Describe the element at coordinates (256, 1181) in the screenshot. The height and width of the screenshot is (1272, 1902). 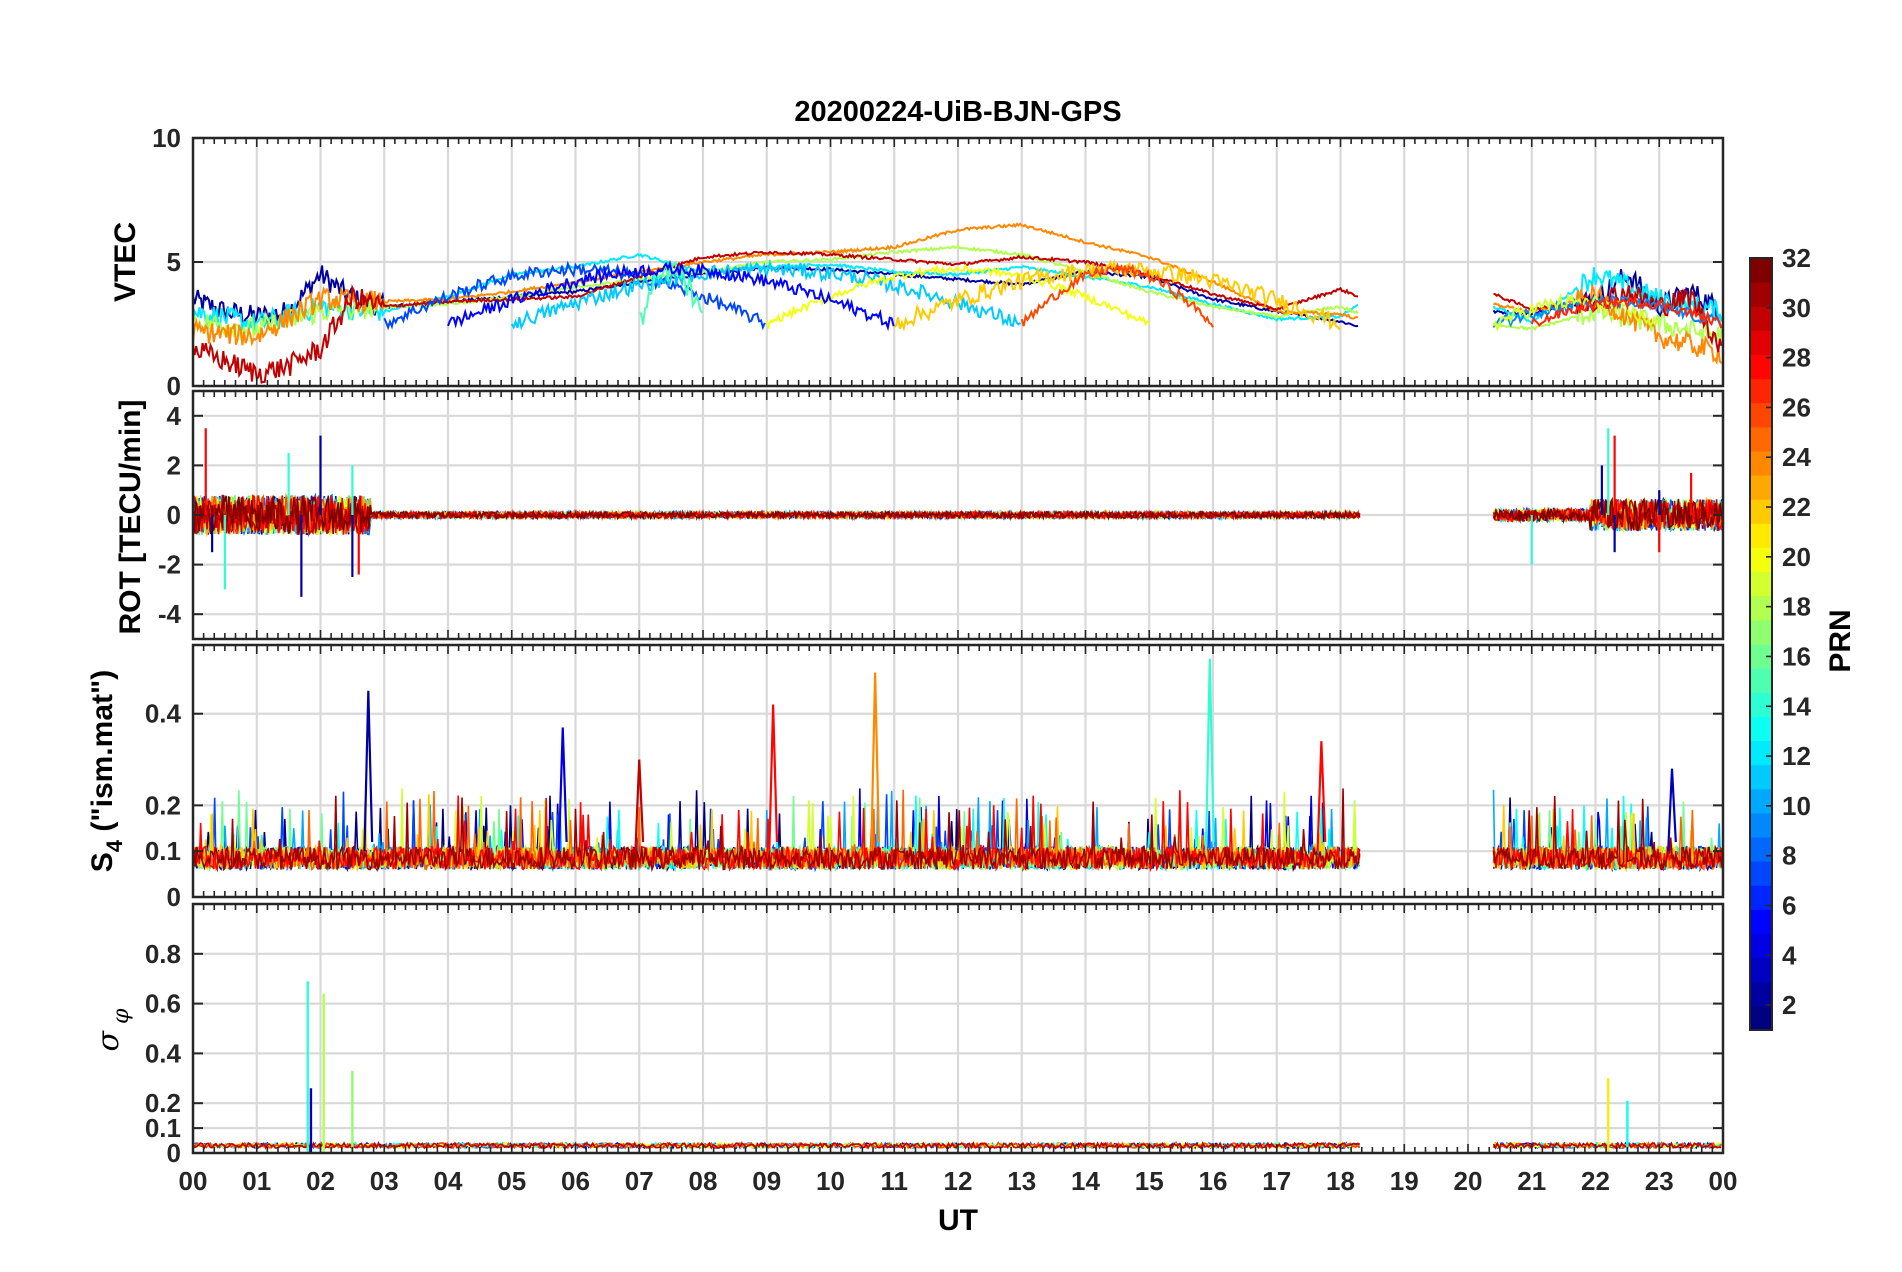
I see `x-tick-label: 01` at that location.